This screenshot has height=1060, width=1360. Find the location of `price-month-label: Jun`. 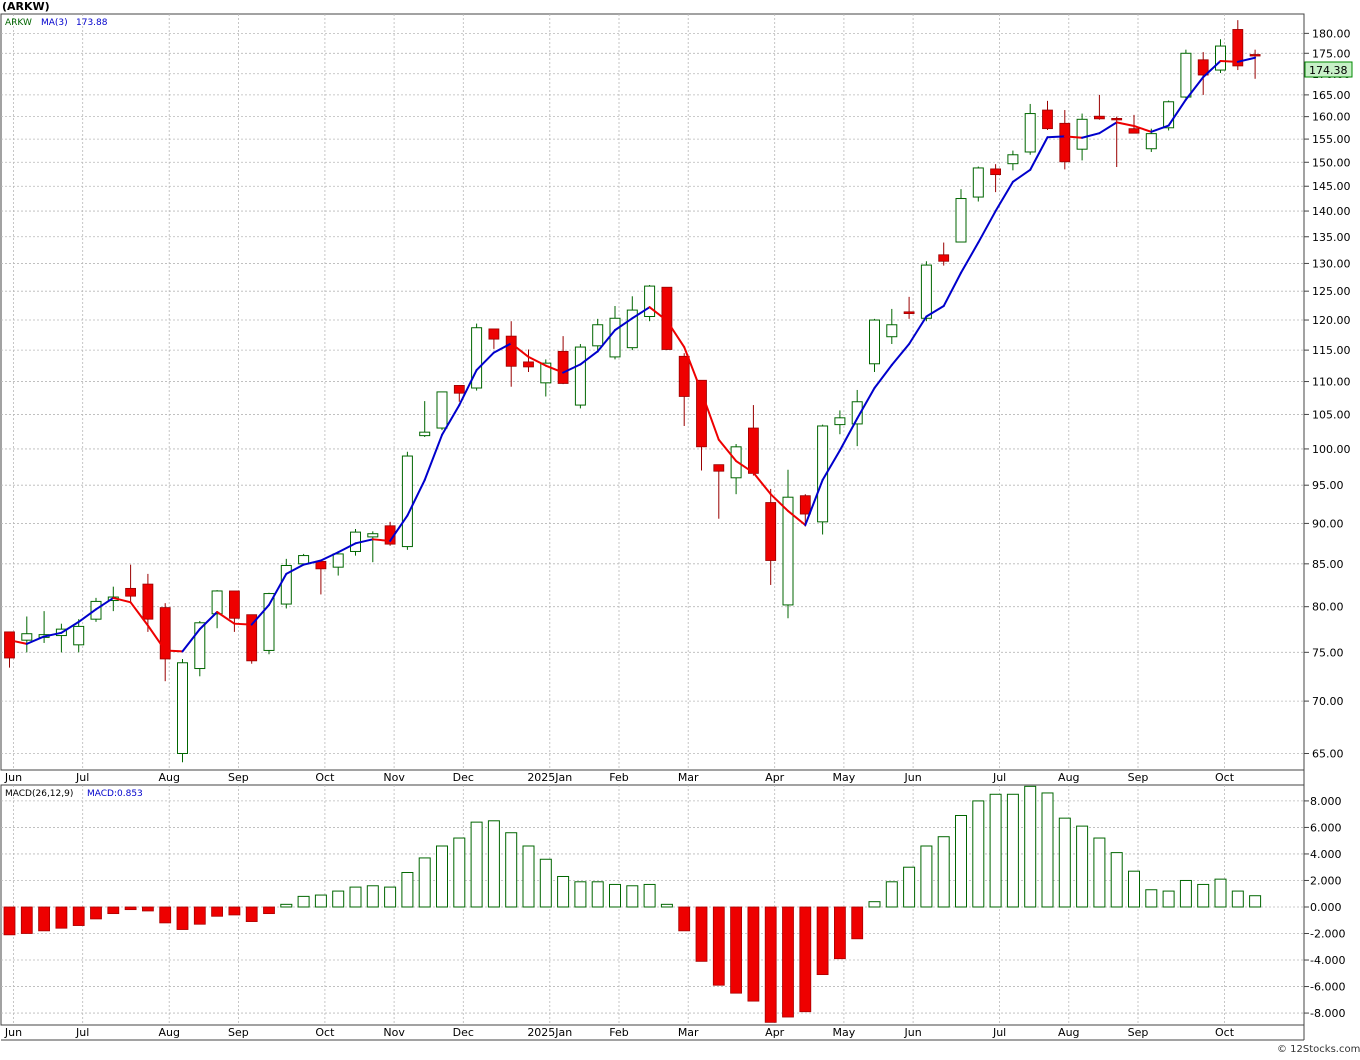

price-month-label: Jun is located at coordinates (913, 777).